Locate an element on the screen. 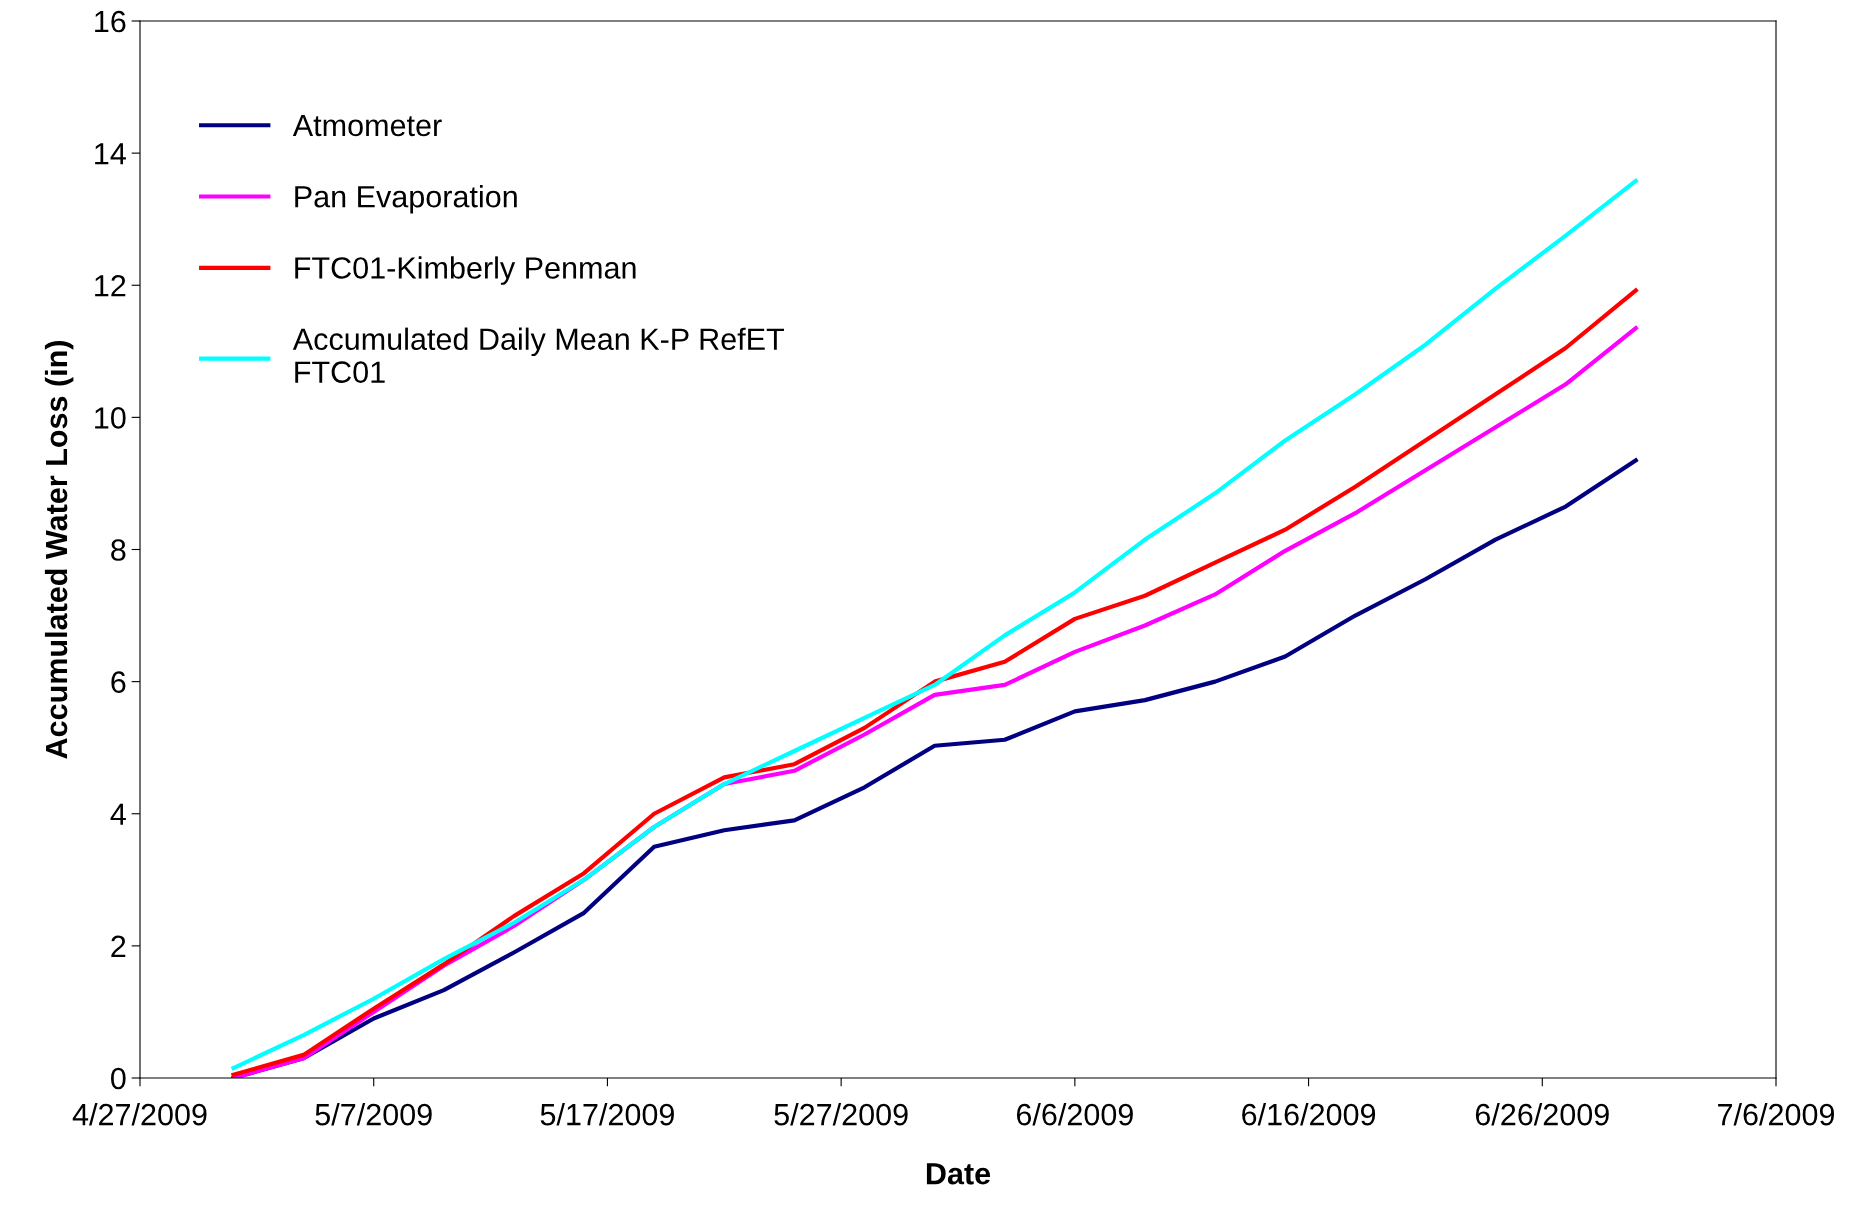 The height and width of the screenshot is (1213, 1861). y-tick-label: 0 is located at coordinates (118, 1078).